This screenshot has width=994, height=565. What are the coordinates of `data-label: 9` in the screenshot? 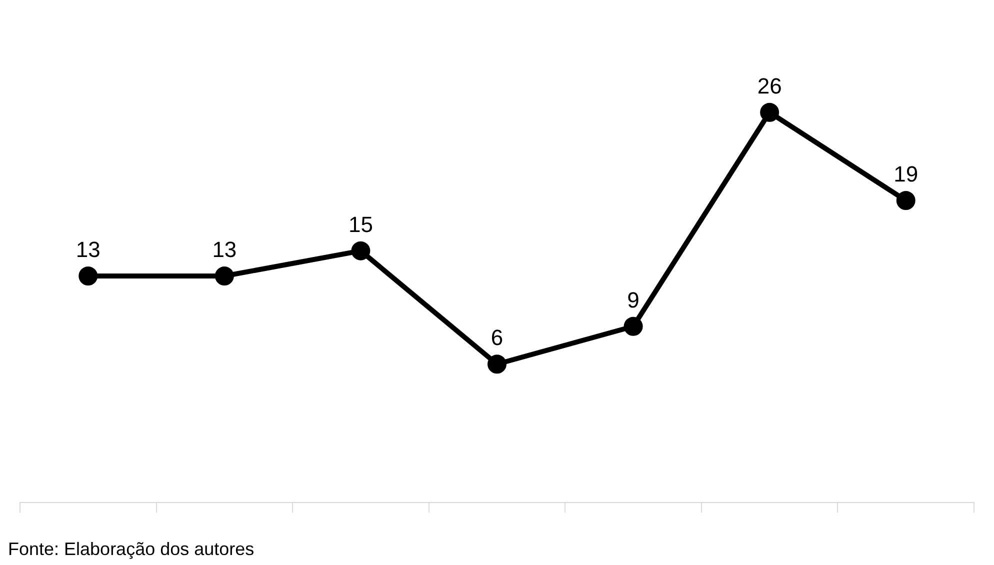 It's located at (633, 299).